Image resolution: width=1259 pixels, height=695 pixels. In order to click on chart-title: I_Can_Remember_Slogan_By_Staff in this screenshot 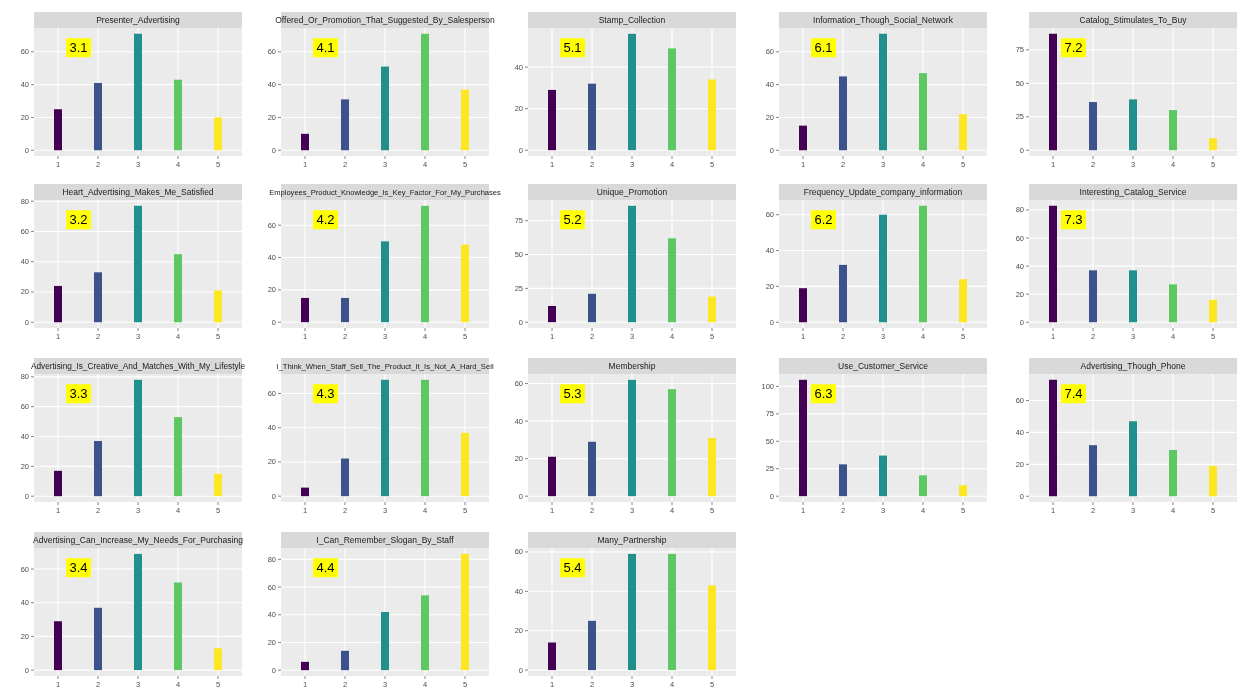, I will do `click(385, 540)`.